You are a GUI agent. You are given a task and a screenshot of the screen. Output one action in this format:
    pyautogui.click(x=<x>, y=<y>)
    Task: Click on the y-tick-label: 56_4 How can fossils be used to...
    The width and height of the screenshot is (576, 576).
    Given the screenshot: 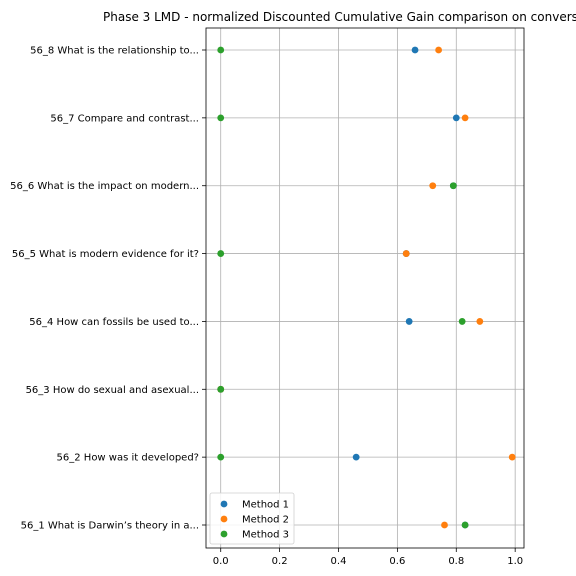 What is the action you would take?
    pyautogui.click(x=114, y=322)
    